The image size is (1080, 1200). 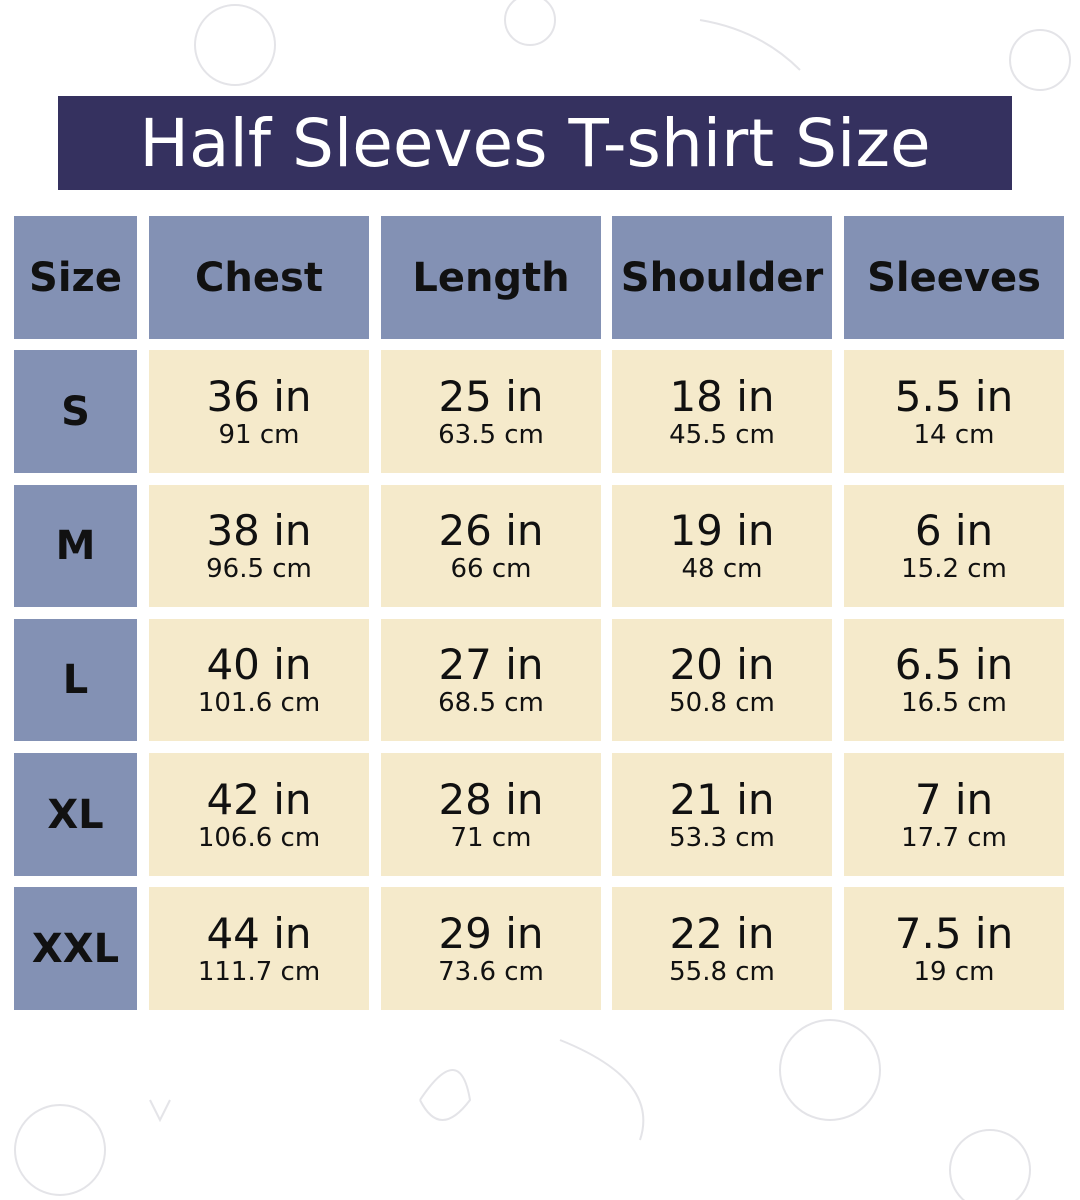 I want to click on value-cell: 20 in 50.8 cm, so click(x=722, y=680).